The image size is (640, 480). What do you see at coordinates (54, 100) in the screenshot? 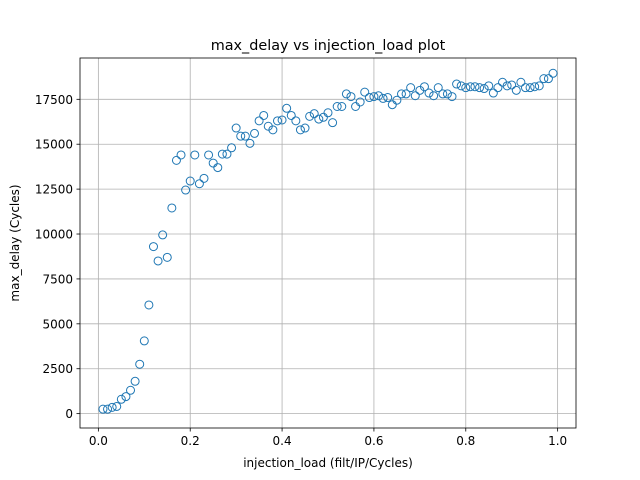
I see `y-tick-label: 17500` at bounding box center [54, 100].